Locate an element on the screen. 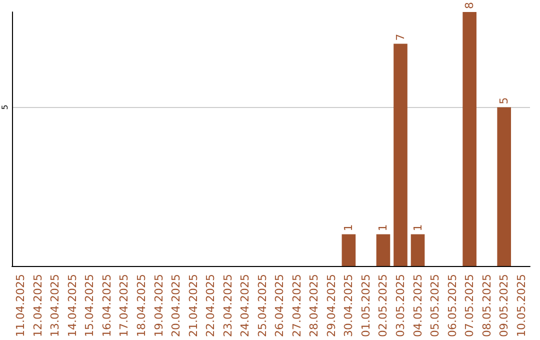 The image size is (540, 340). x-tick-label: 22.04.2025 is located at coordinates (211, 306).